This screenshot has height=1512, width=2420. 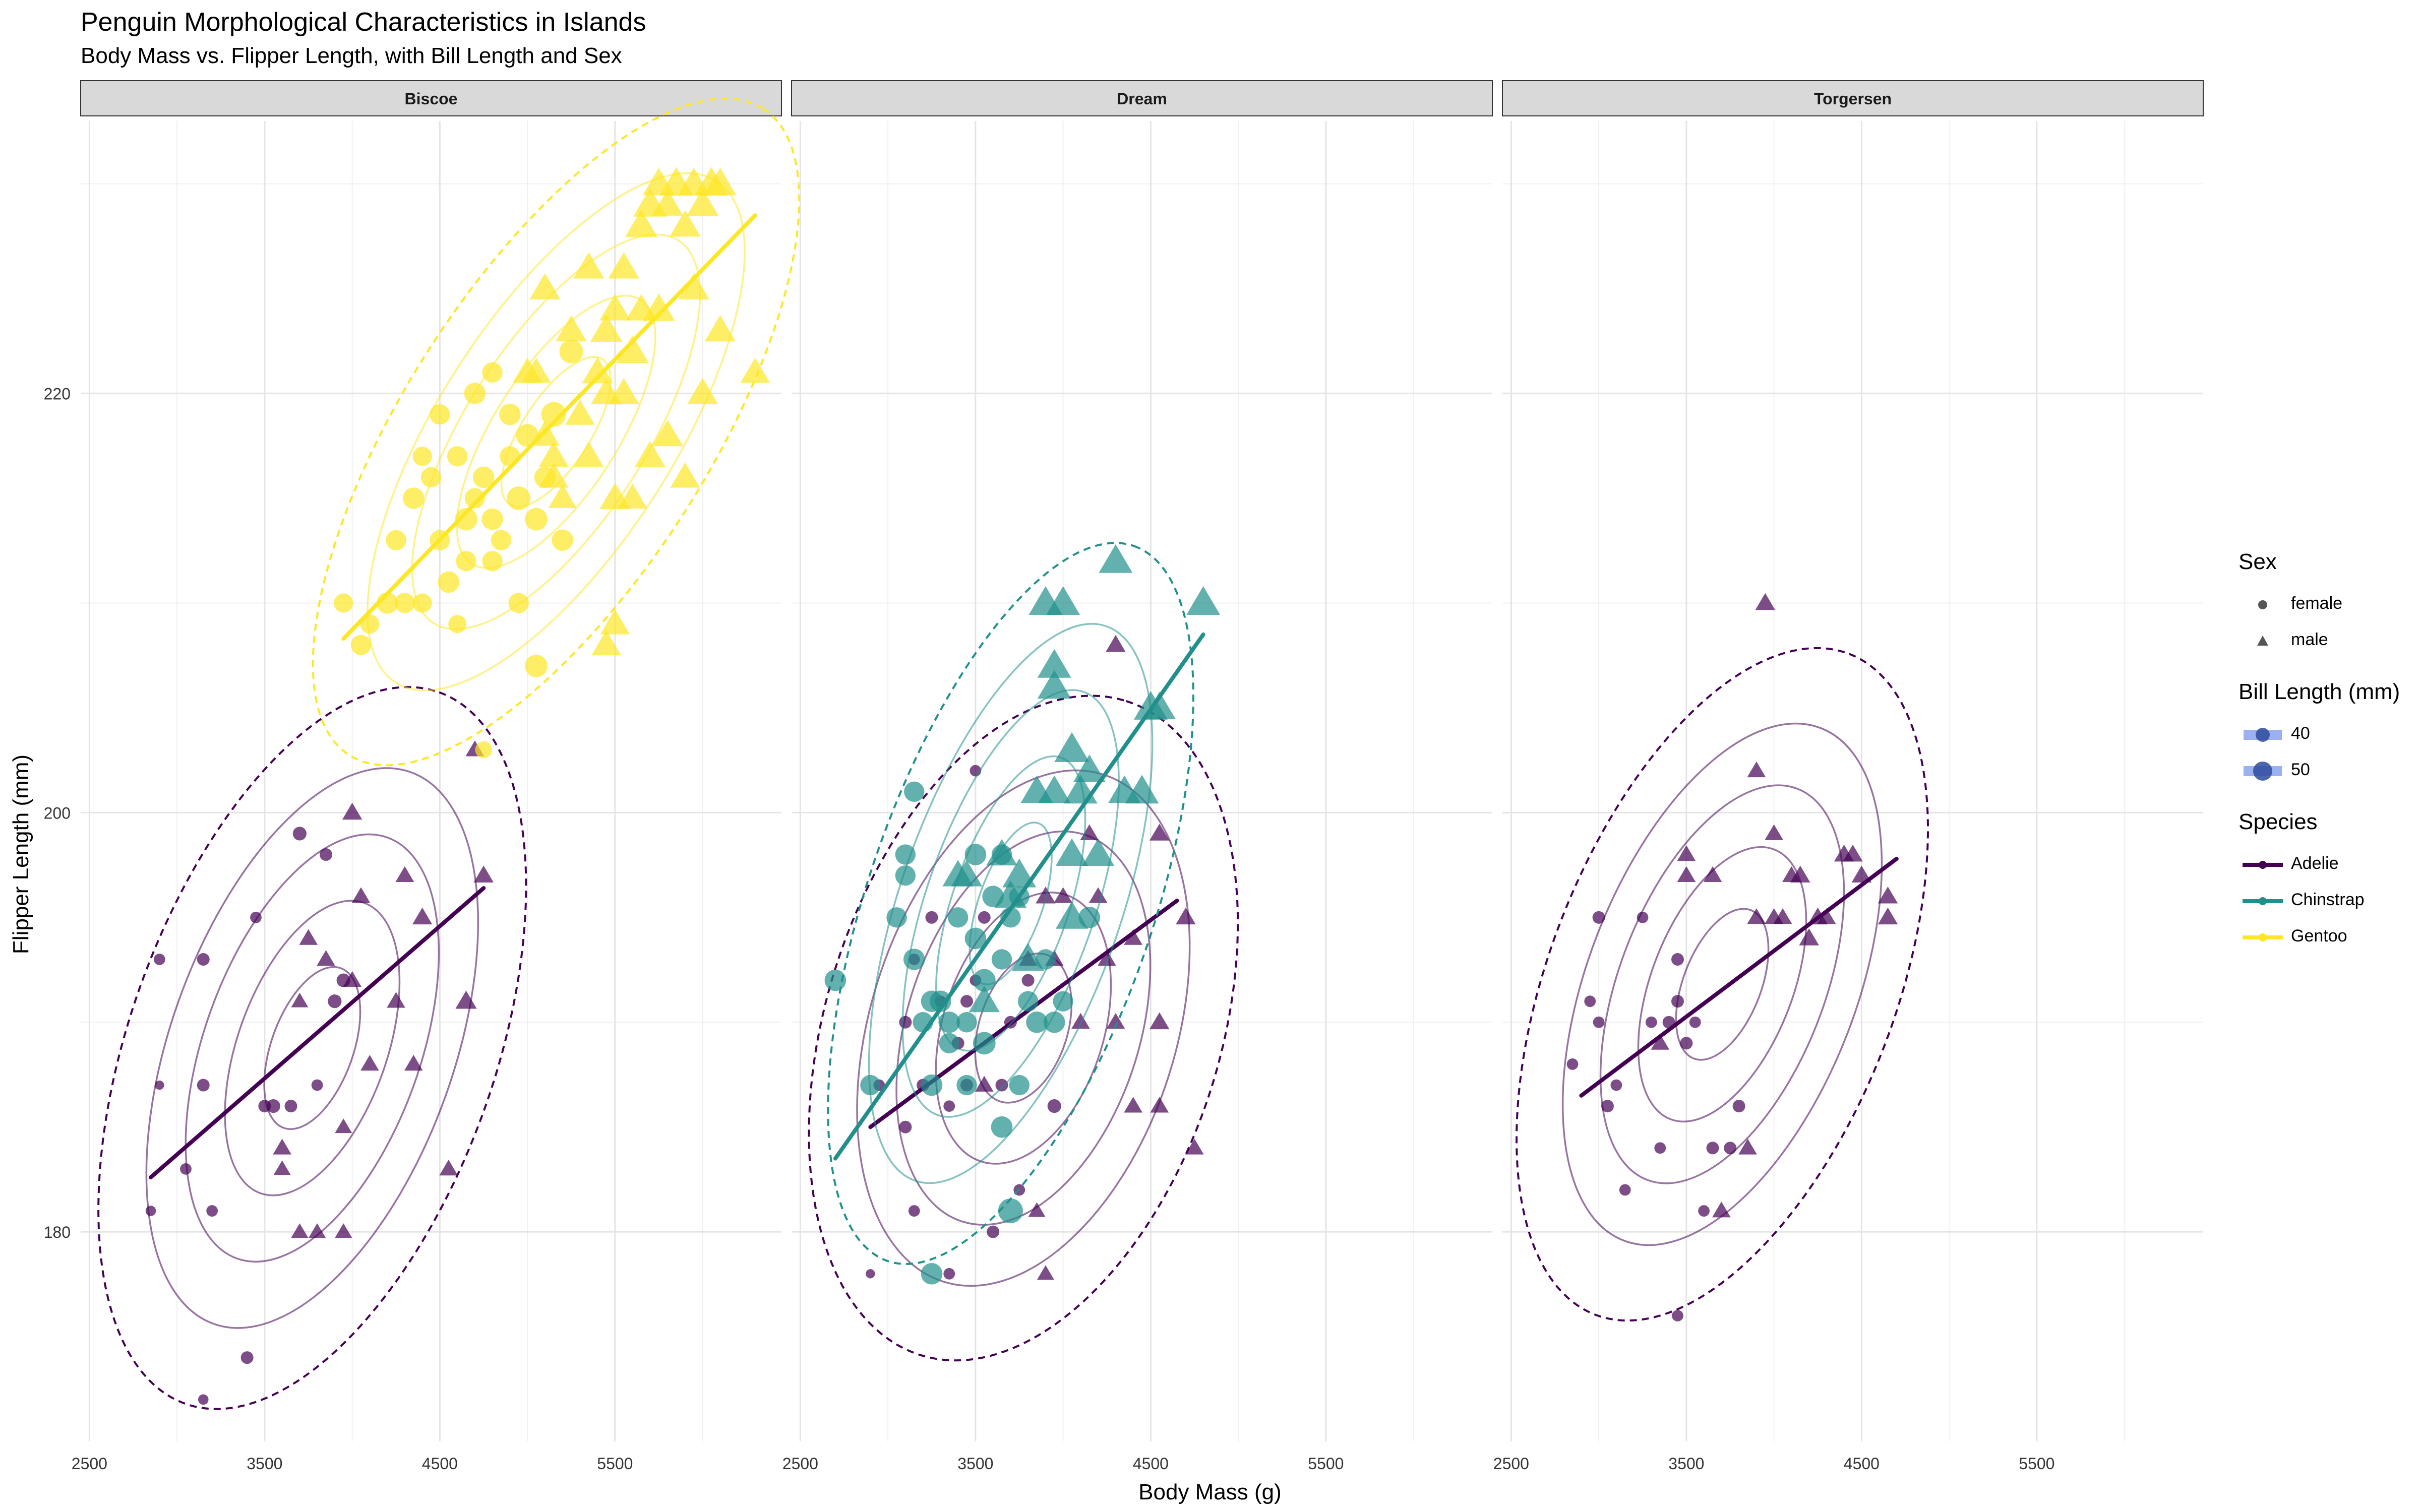 What do you see at coordinates (2278, 822) in the screenshot?
I see `legend-species-title: Species` at bounding box center [2278, 822].